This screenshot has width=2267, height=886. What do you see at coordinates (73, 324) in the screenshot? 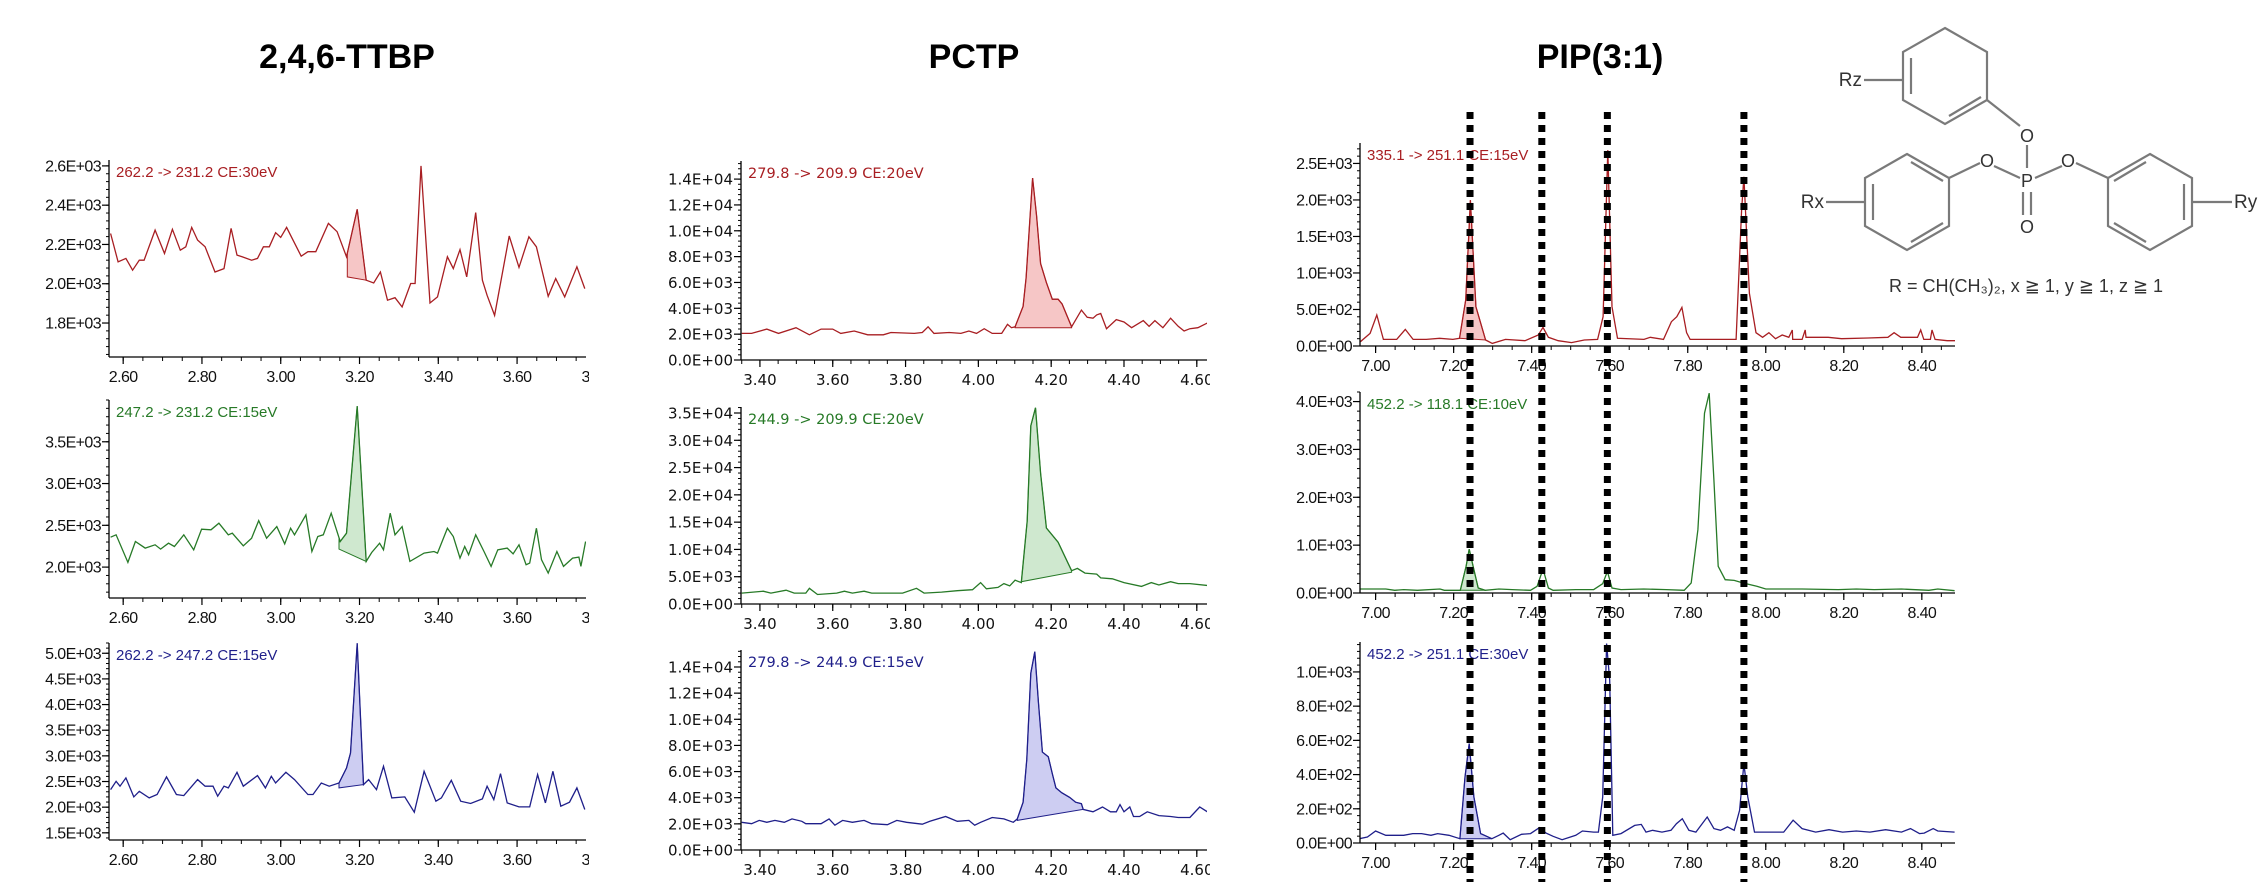
I see `y-tick-label: 1.8E+03` at bounding box center [73, 324].